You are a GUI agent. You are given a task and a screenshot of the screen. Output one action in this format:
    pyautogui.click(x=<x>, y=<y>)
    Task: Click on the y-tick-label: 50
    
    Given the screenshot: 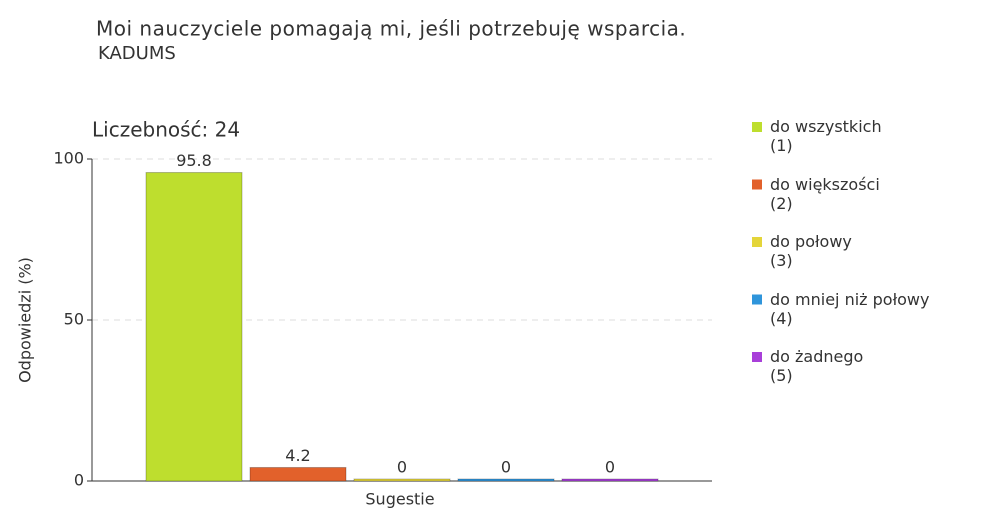 What is the action you would take?
    pyautogui.click(x=74, y=319)
    